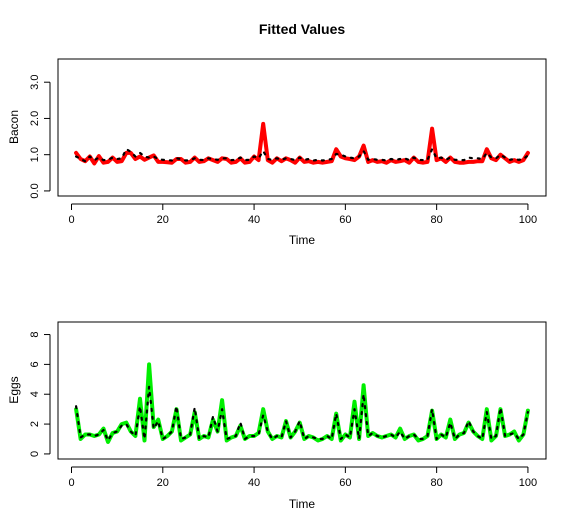  What do you see at coordinates (35, 394) in the screenshot?
I see `y-tick-label: 4` at bounding box center [35, 394].